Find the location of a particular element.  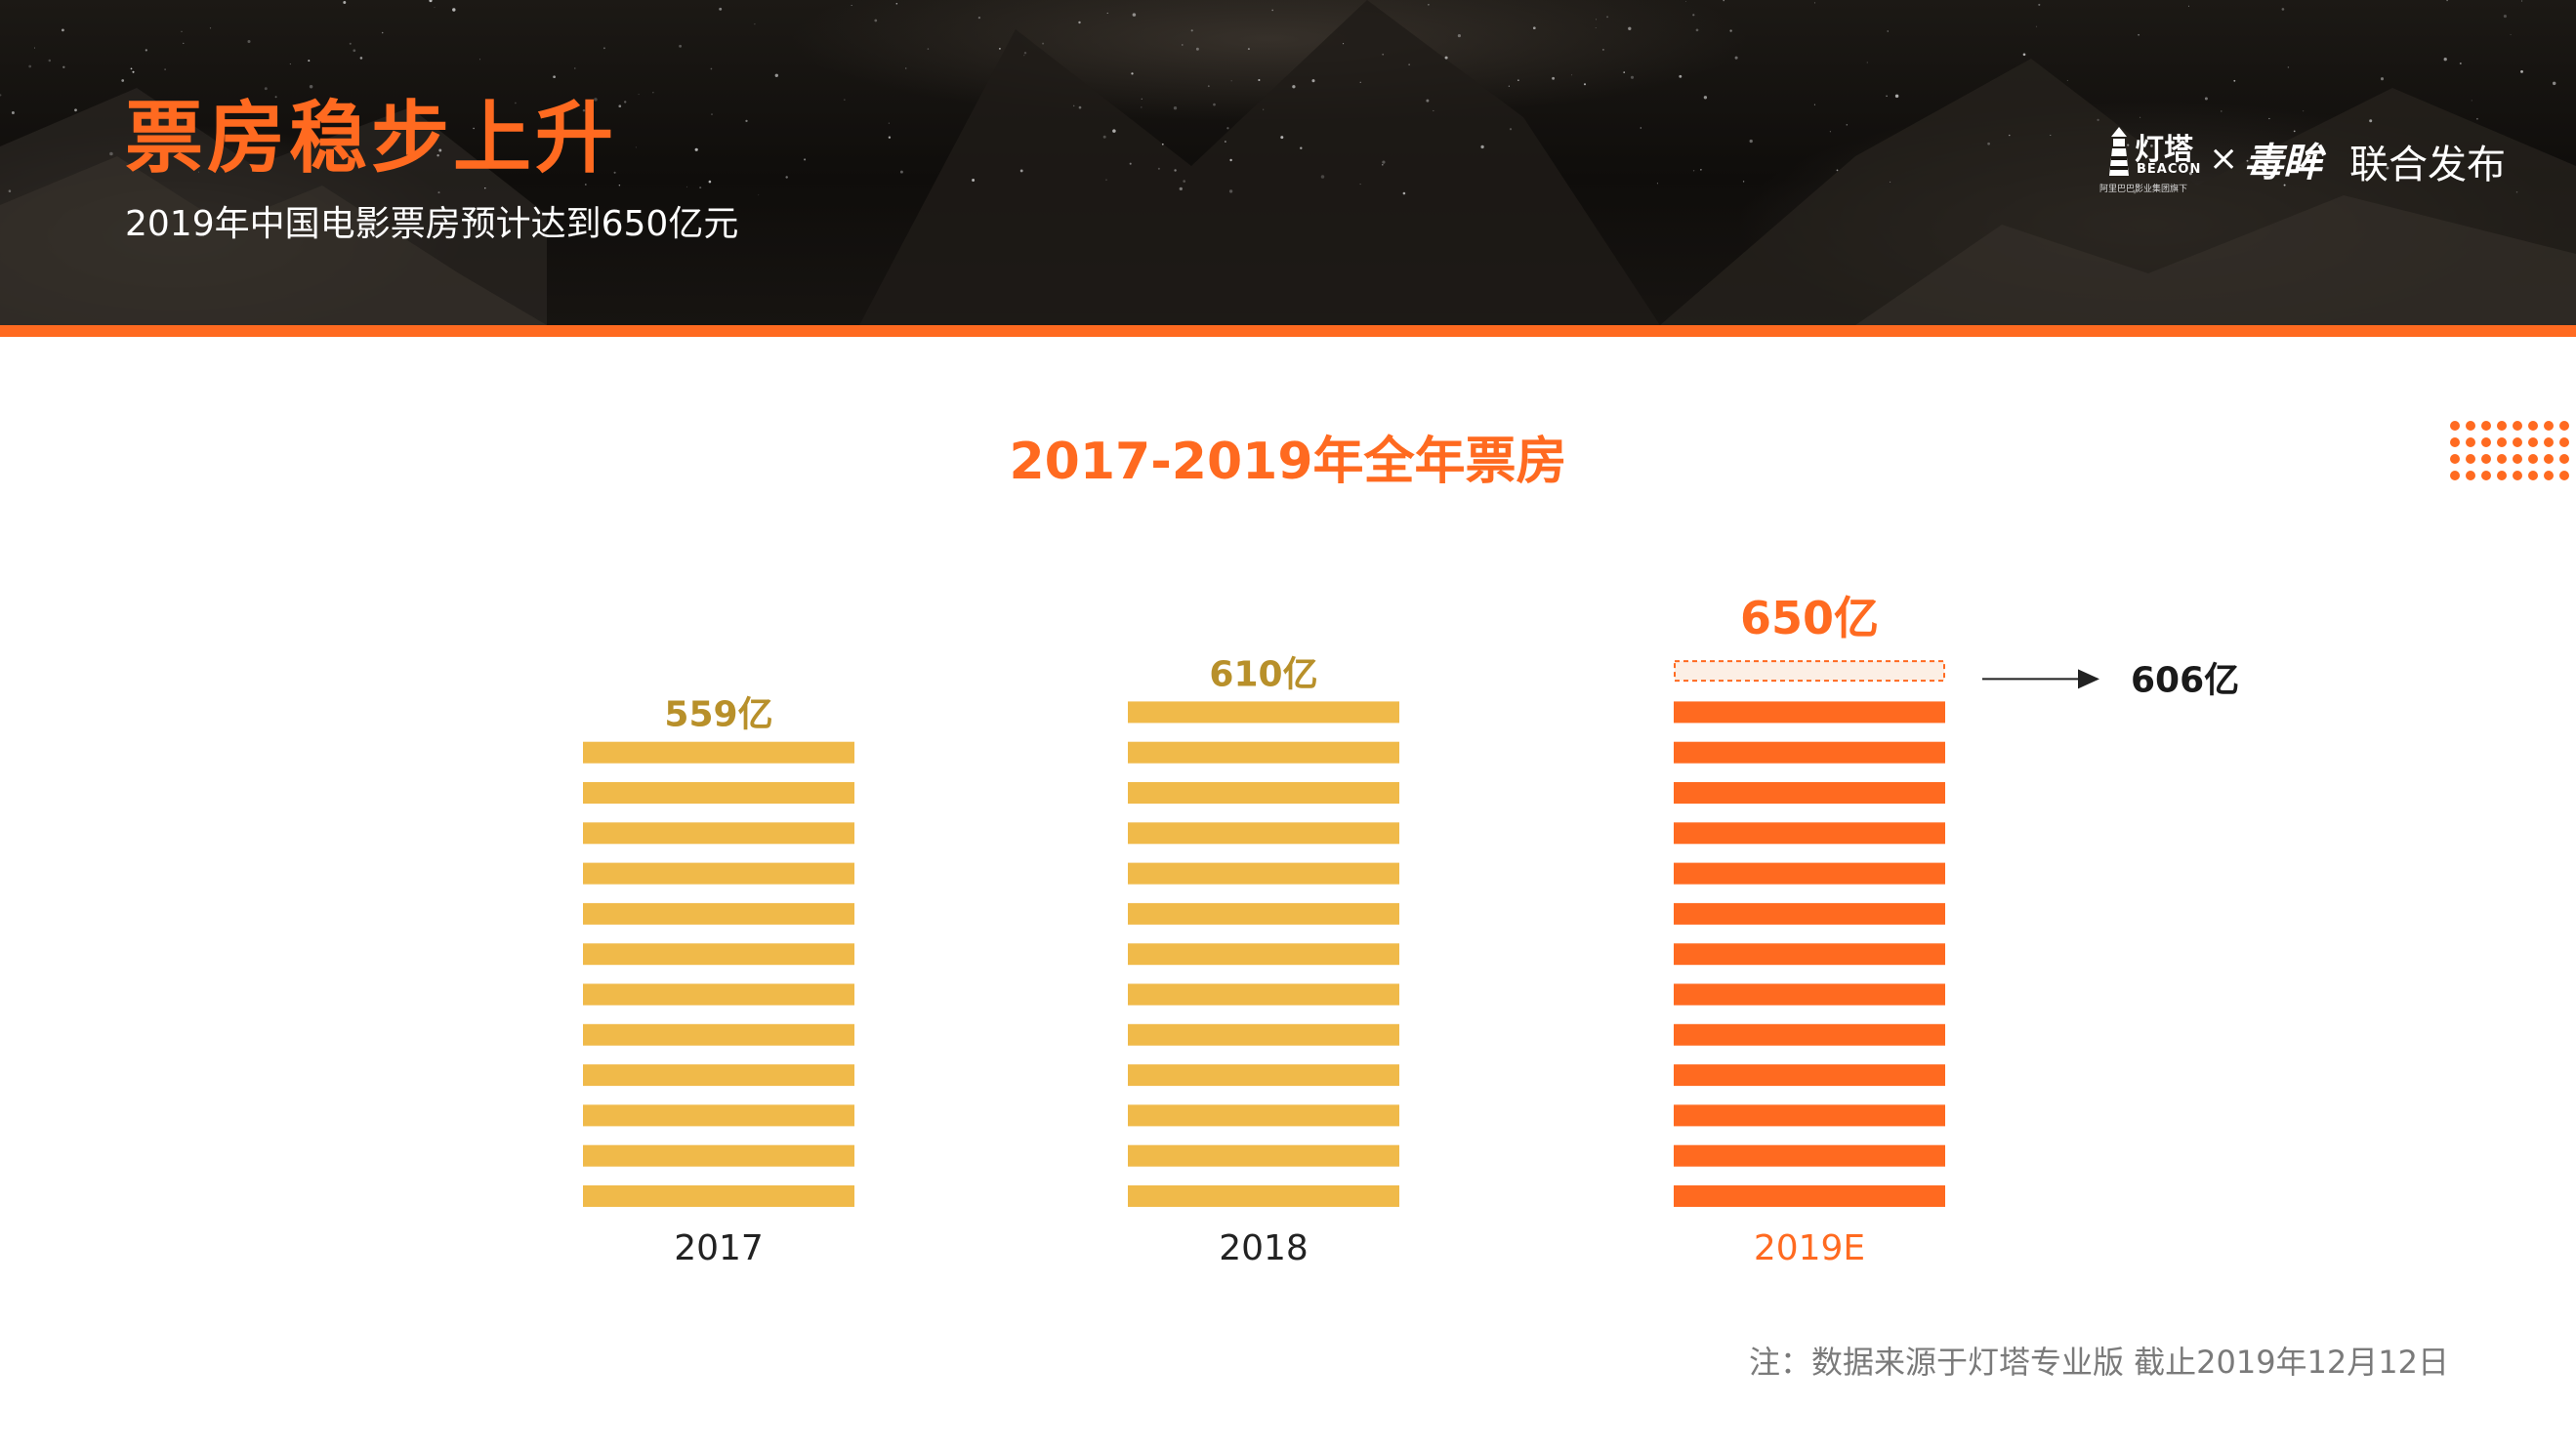

bar-2018 is located at coordinates (1263, 954).